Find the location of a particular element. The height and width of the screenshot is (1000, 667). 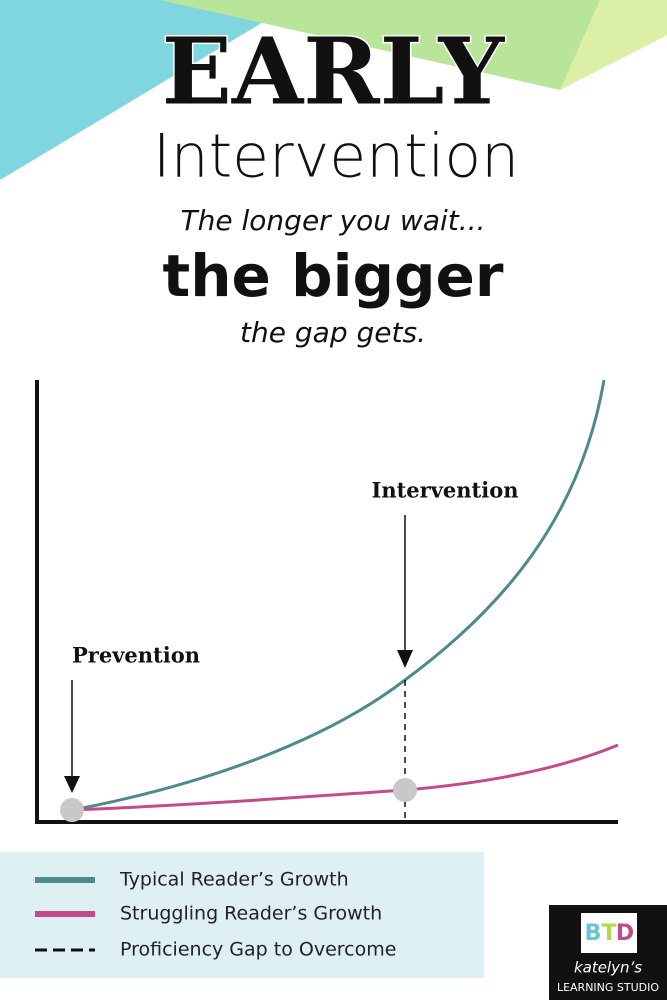

logo-studio: LEARNING STUDIO is located at coordinates (608, 987).